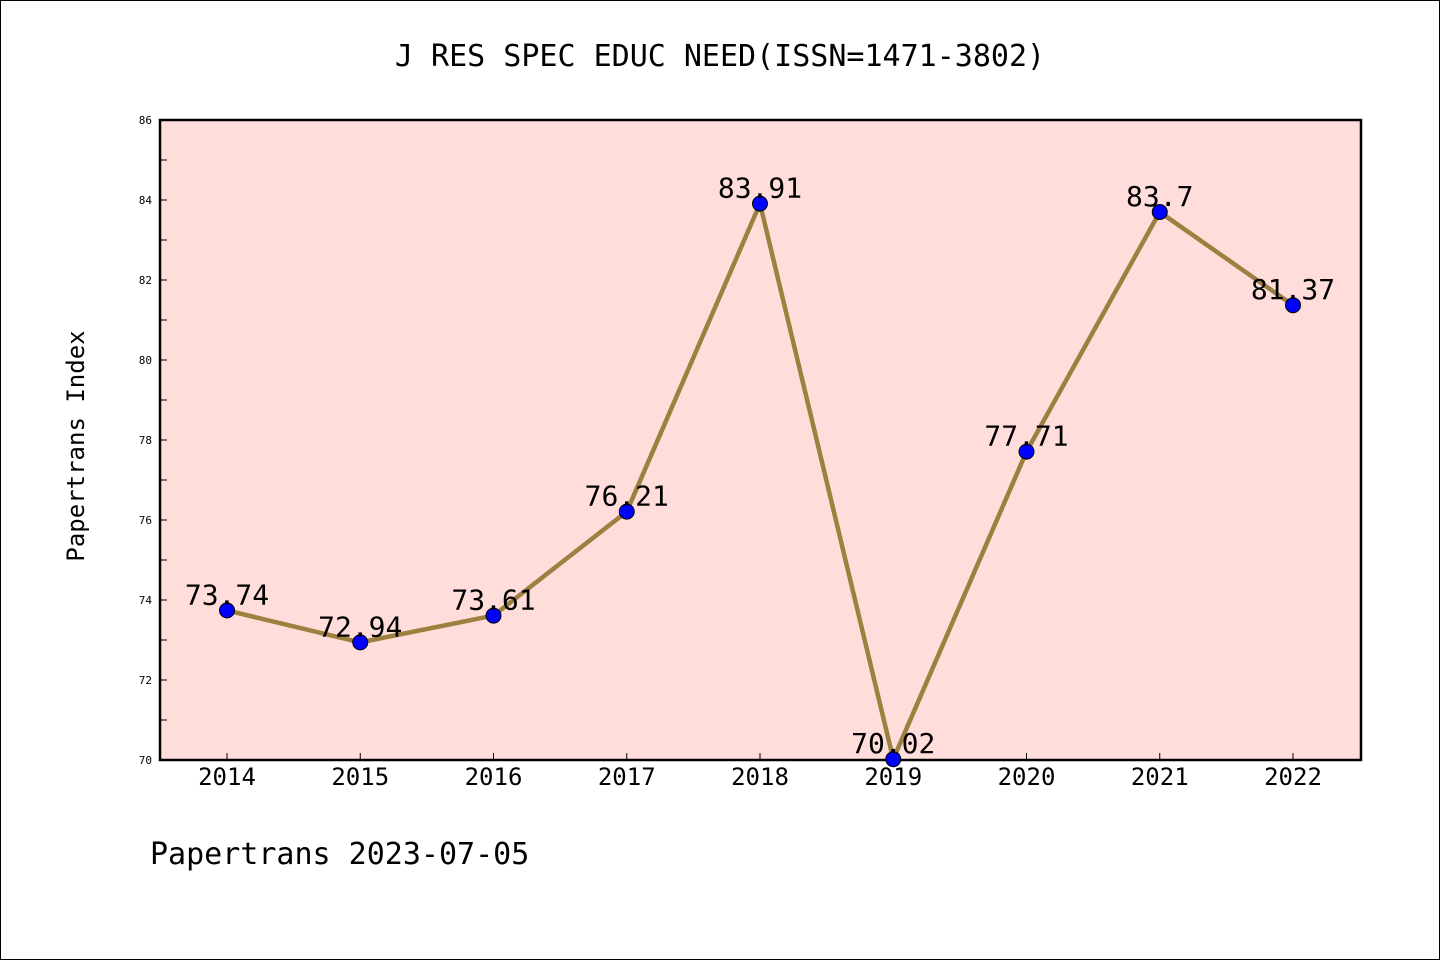  What do you see at coordinates (145, 440) in the screenshot?
I see `y-tick-label: 78` at bounding box center [145, 440].